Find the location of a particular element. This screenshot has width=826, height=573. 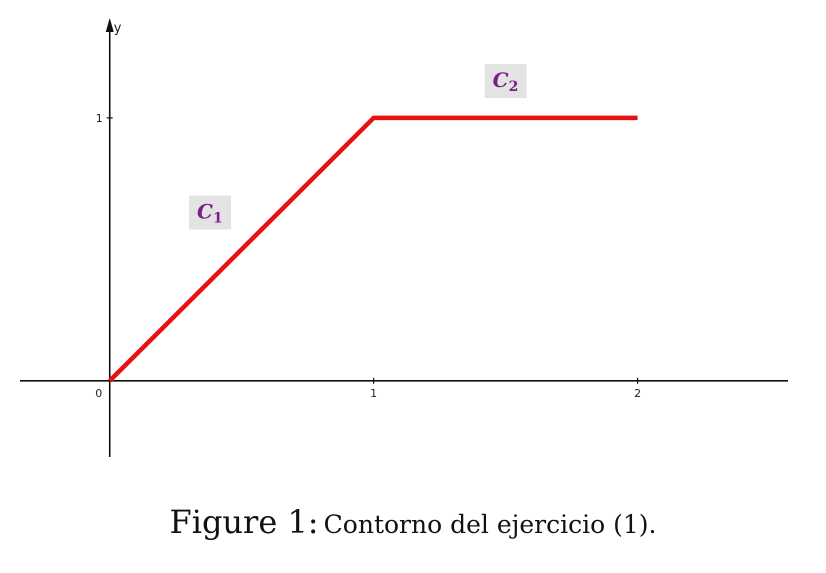

curve-label-c2: C 2 is located at coordinates (505, 81).